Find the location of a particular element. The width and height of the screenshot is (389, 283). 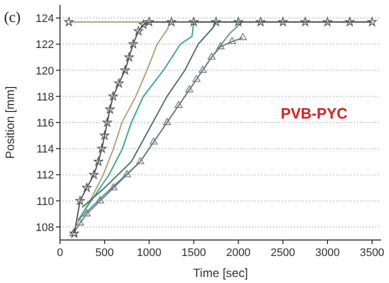

y-tick-label: 110 is located at coordinates (45, 202).